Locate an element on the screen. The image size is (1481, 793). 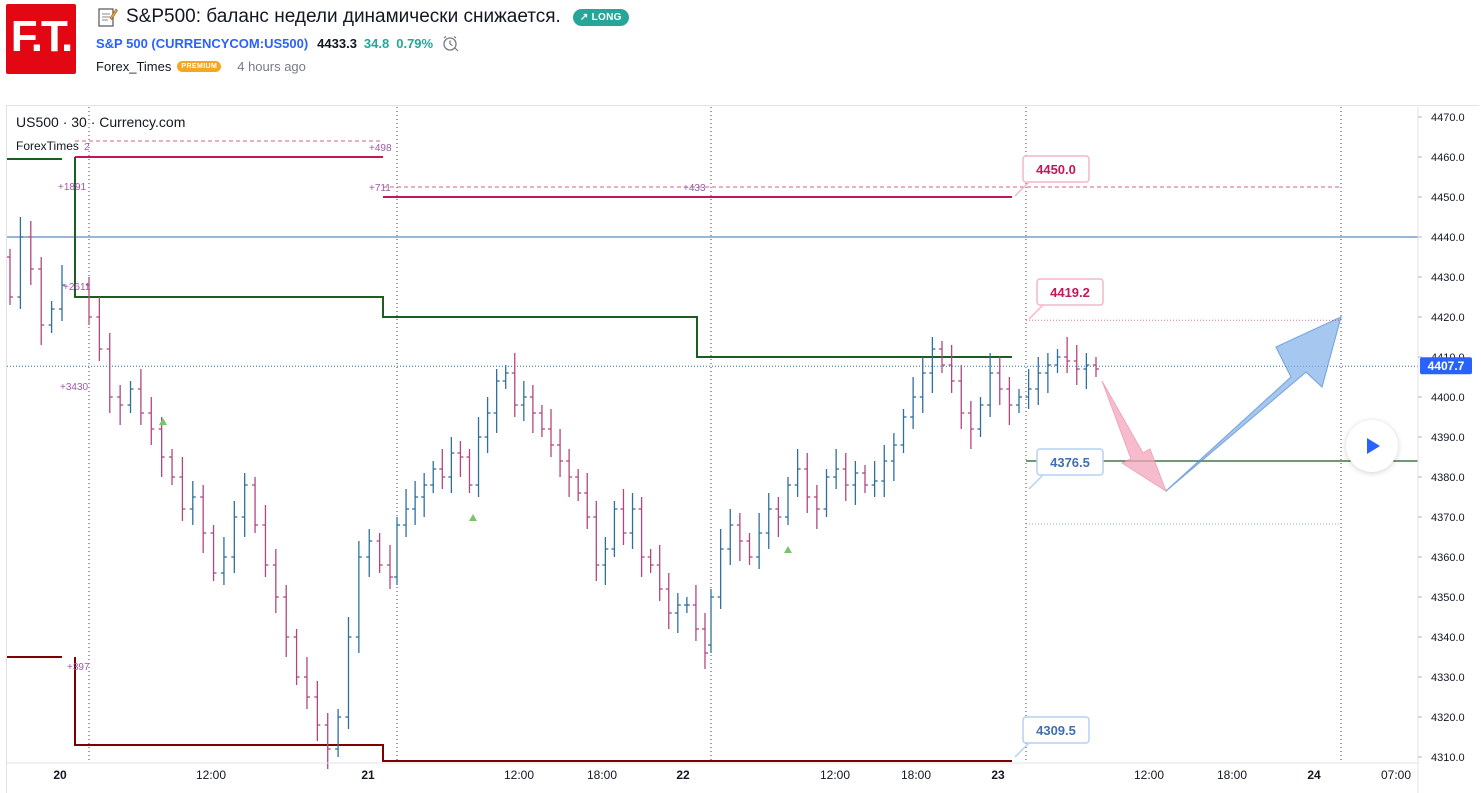
play-replay-button is located at coordinates (1372, 446).